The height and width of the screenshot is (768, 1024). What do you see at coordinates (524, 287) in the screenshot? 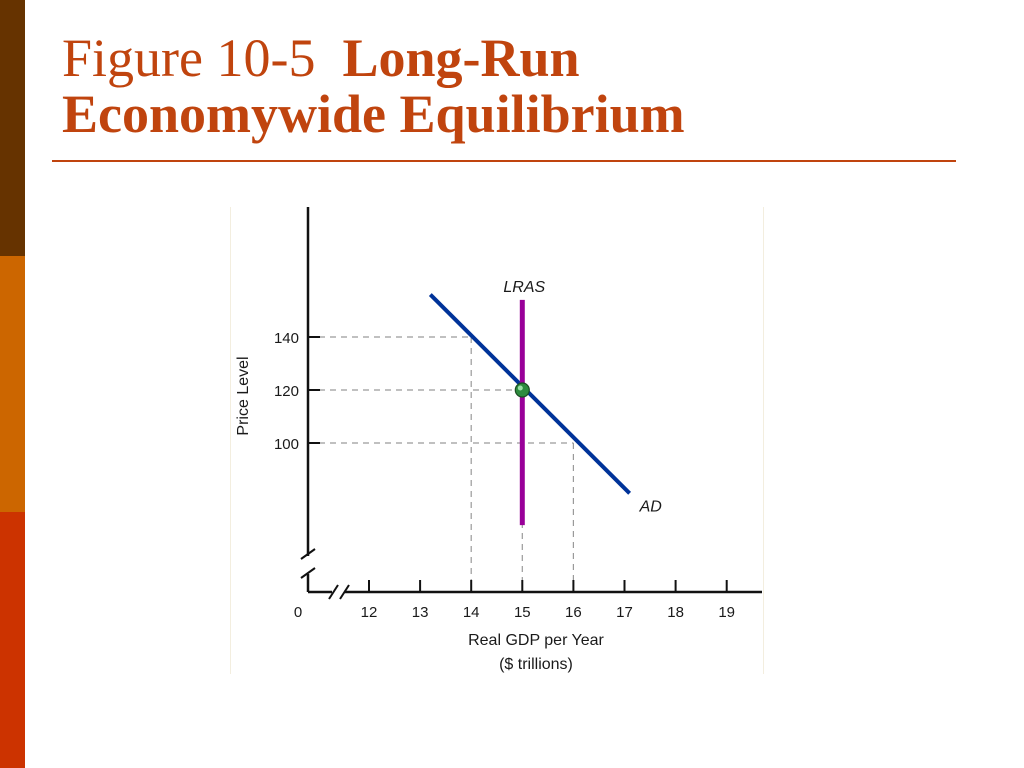
I see `series-label-lras: LRAS` at bounding box center [524, 287].